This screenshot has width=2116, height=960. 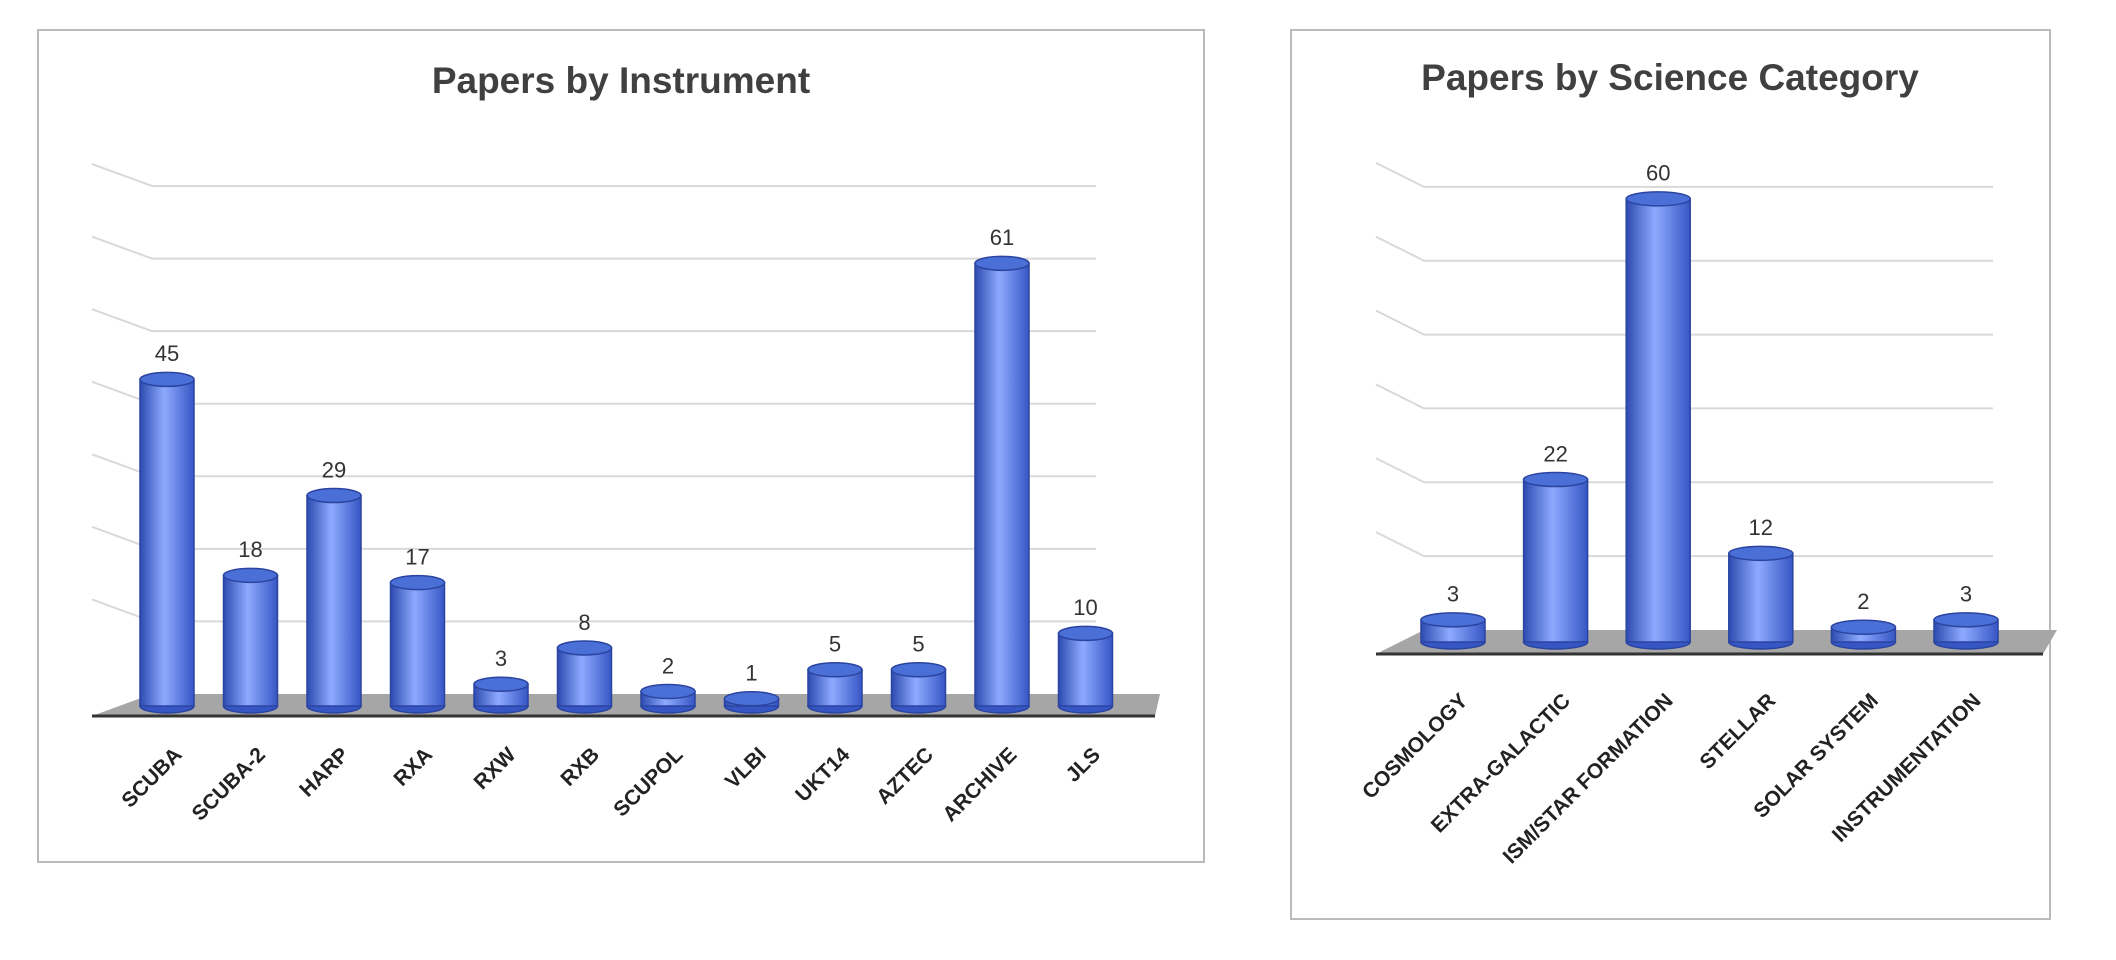 What do you see at coordinates (229, 784) in the screenshot?
I see `x-tick-label: SCUBA-2` at bounding box center [229, 784].